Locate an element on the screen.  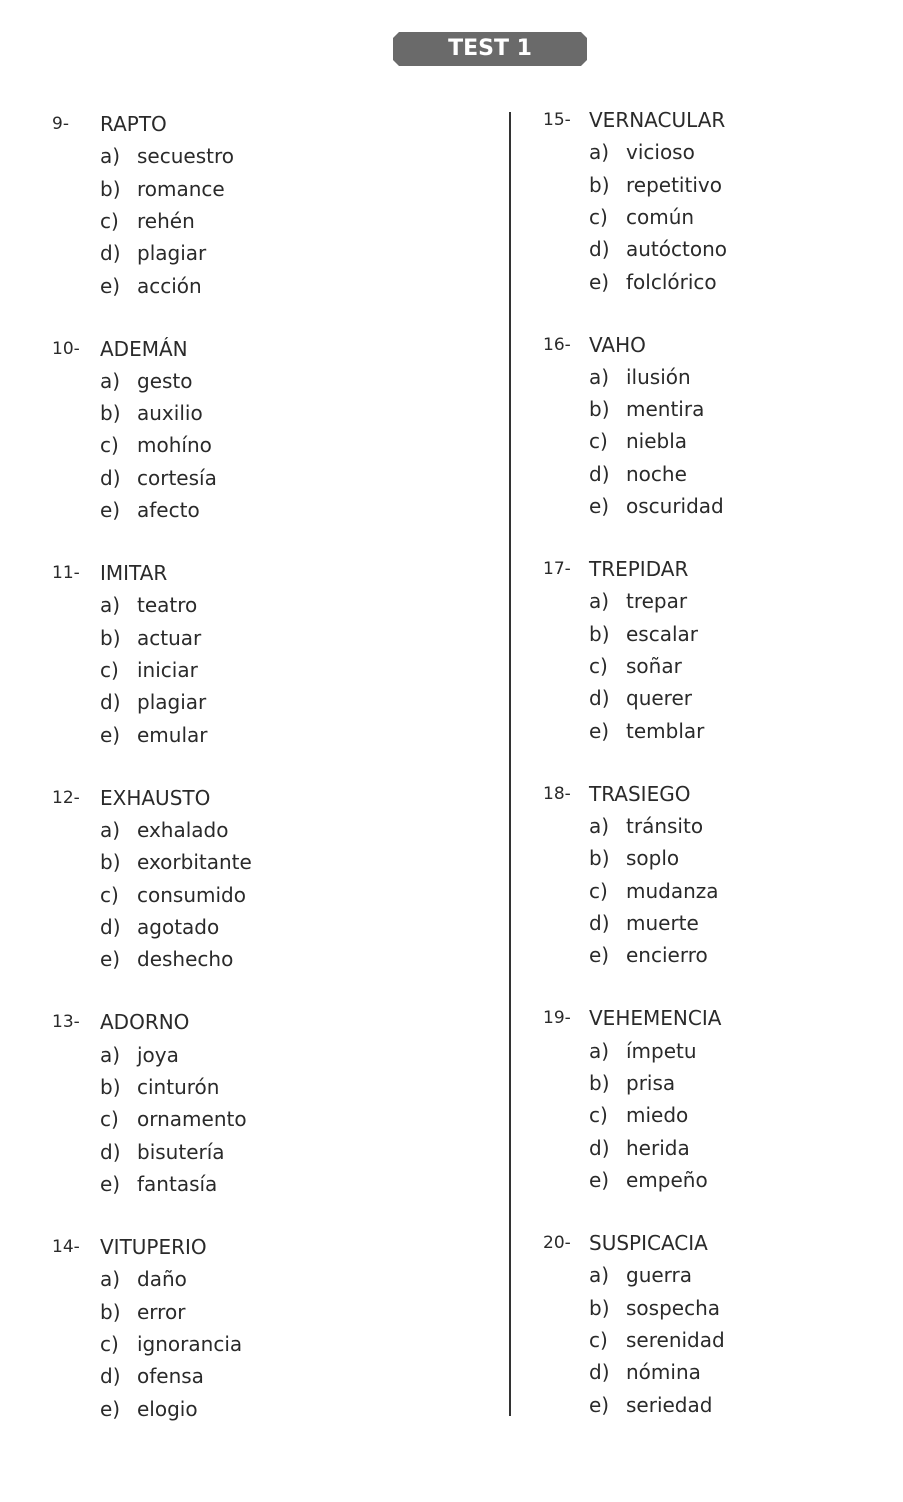
option-text: sospecha is located at coordinates (673, 1307).